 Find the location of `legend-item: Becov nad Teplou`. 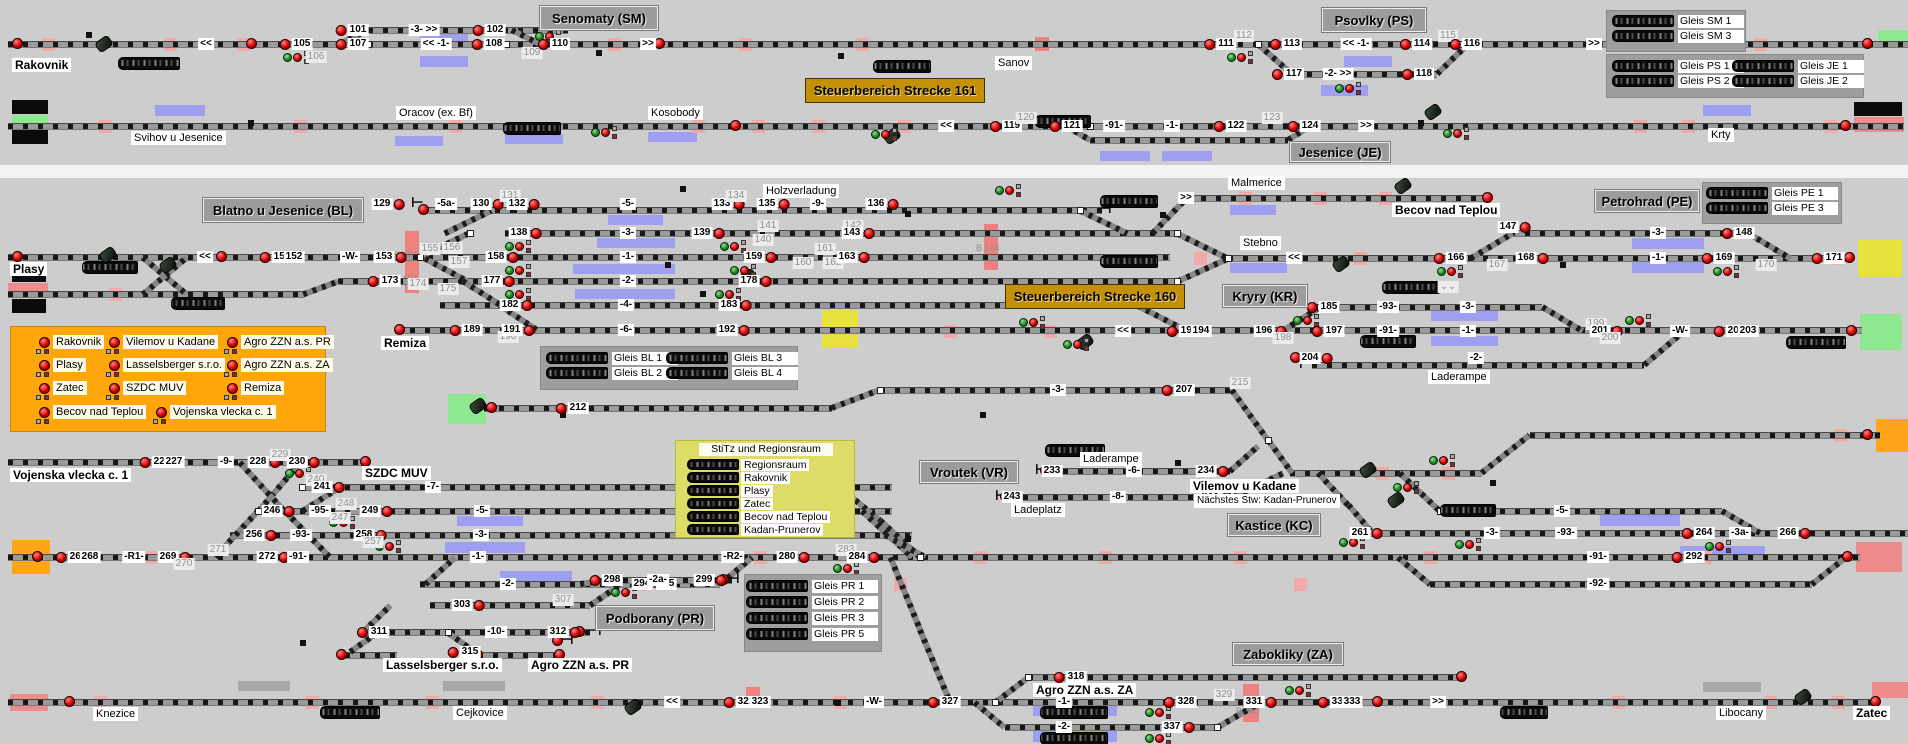

legend-item: Becov nad Teplou is located at coordinates (100, 412).